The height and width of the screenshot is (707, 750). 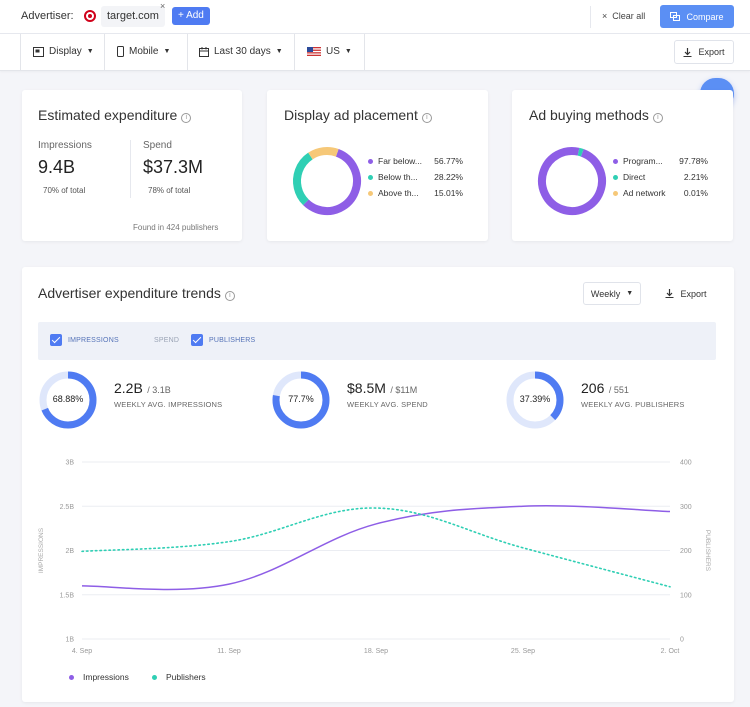 I want to click on period-filter-label: Last 30 days, so click(x=242, y=51).